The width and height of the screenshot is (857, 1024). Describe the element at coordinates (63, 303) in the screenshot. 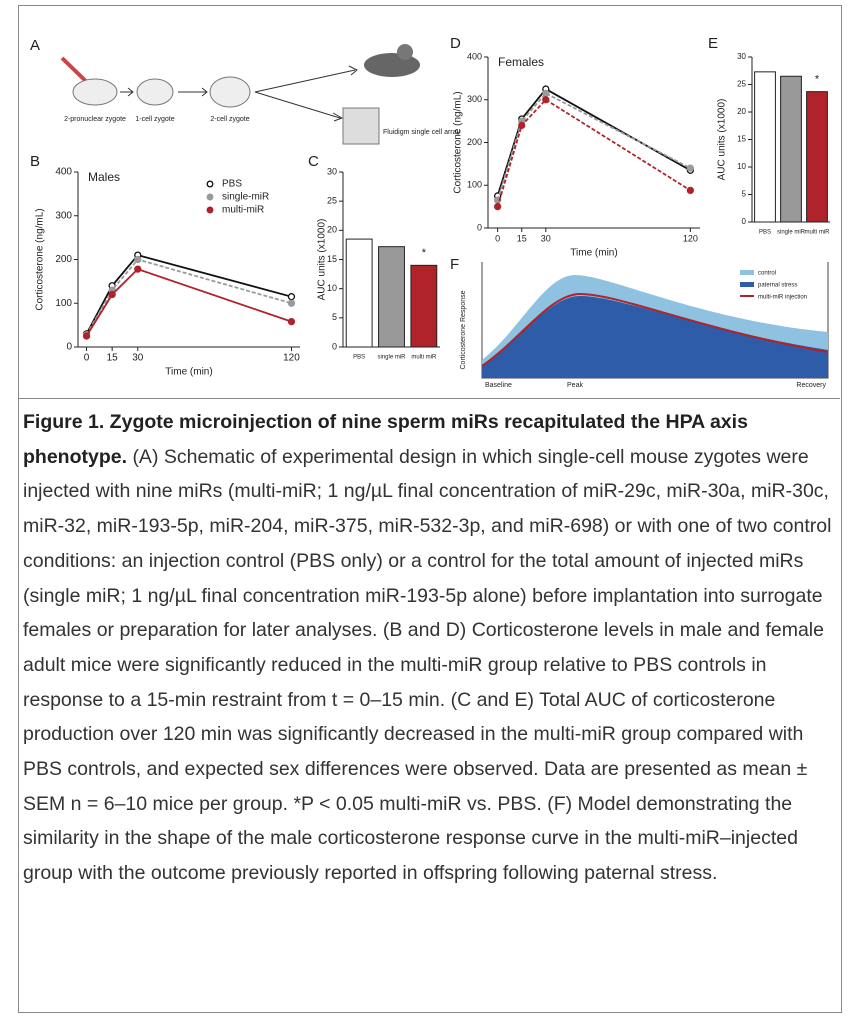

I see `y-tick-label: 100` at that location.